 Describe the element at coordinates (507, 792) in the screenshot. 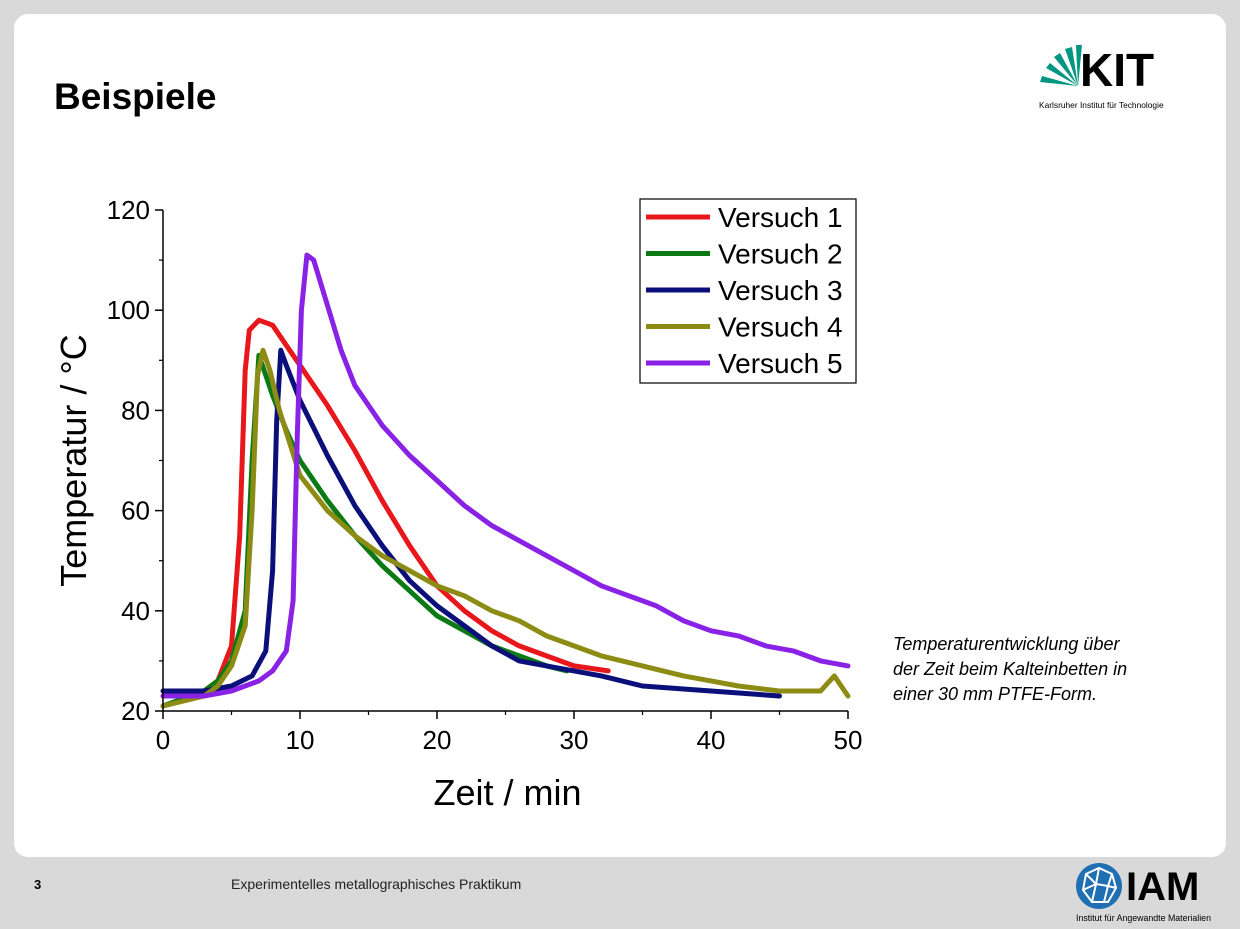

I see `x-axis-label: Zeit / min` at that location.